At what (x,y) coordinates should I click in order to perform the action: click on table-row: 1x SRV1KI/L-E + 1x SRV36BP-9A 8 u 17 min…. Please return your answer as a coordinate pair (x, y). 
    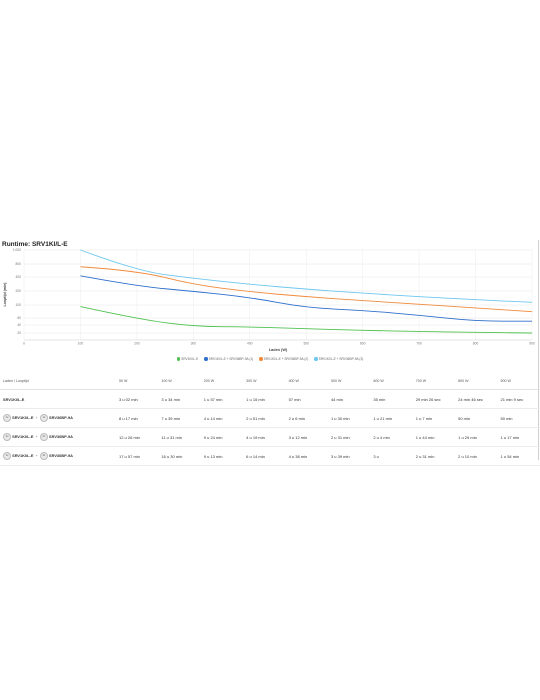
    Looking at the image, I should click on (270, 418).